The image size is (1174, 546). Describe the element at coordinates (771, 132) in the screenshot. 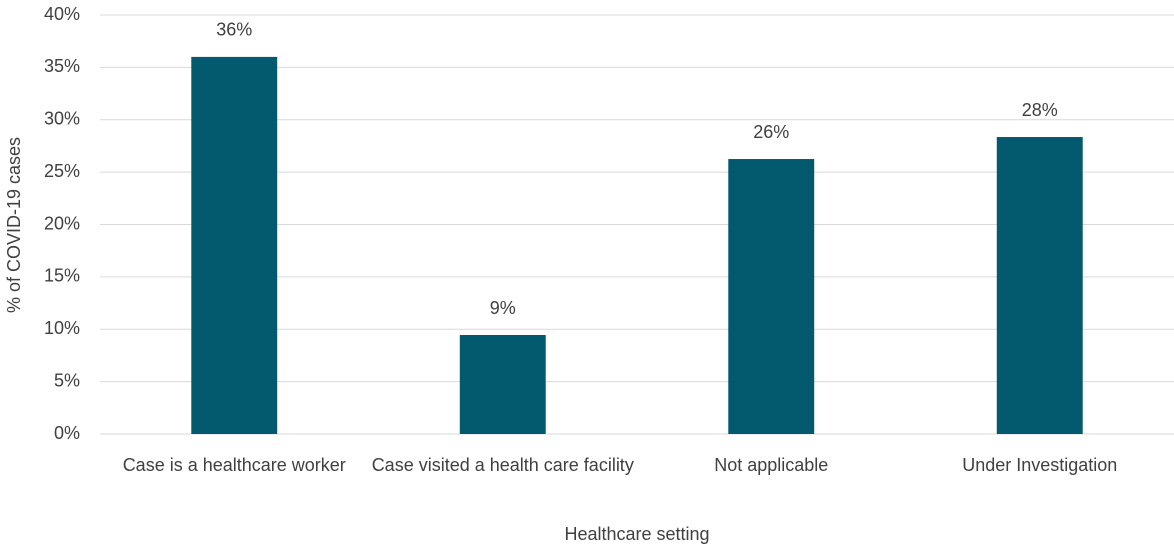

I see `data-label: 26%` at that location.